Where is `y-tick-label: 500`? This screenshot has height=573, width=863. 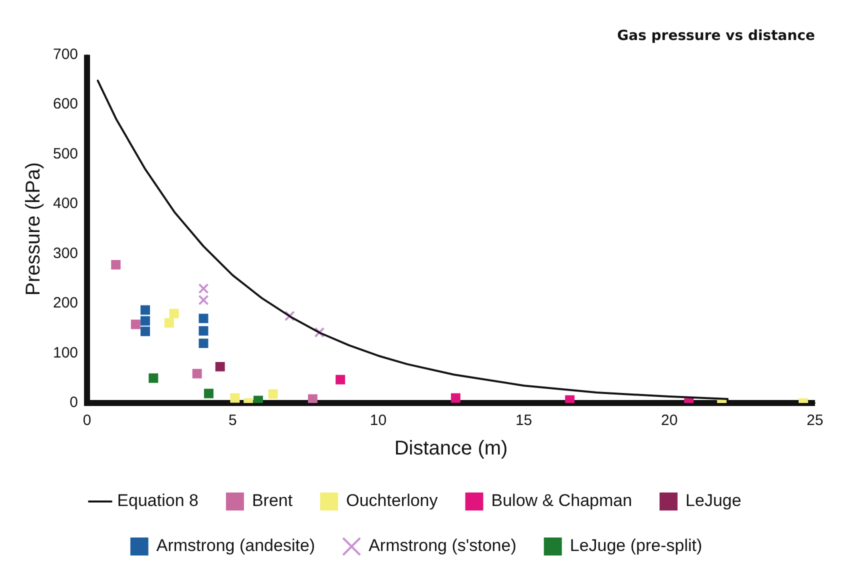
y-tick-label: 500 is located at coordinates (65, 153).